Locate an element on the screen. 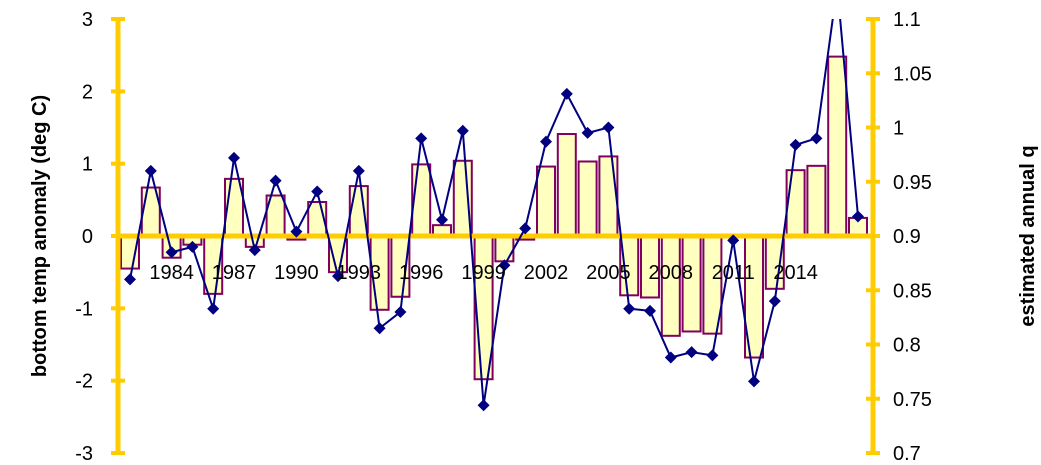 The height and width of the screenshot is (465, 1041). left-tick-label: -1 is located at coordinates (84, 309).